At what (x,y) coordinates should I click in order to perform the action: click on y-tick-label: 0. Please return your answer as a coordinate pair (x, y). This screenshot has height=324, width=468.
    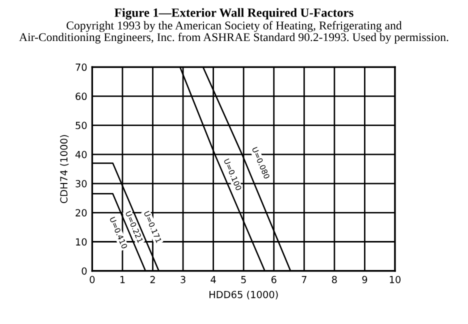
    Looking at the image, I should click on (84, 271).